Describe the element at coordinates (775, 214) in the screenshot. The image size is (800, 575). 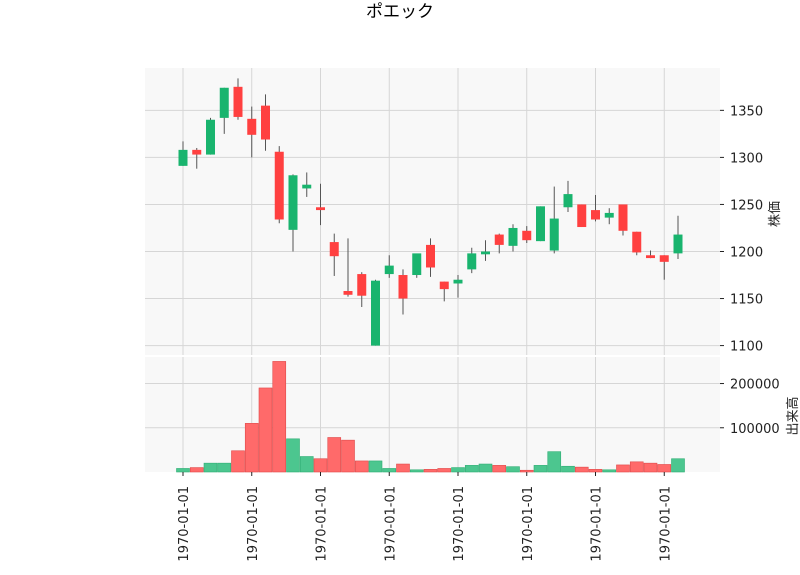
I see `price-axis-label: 株価` at that location.